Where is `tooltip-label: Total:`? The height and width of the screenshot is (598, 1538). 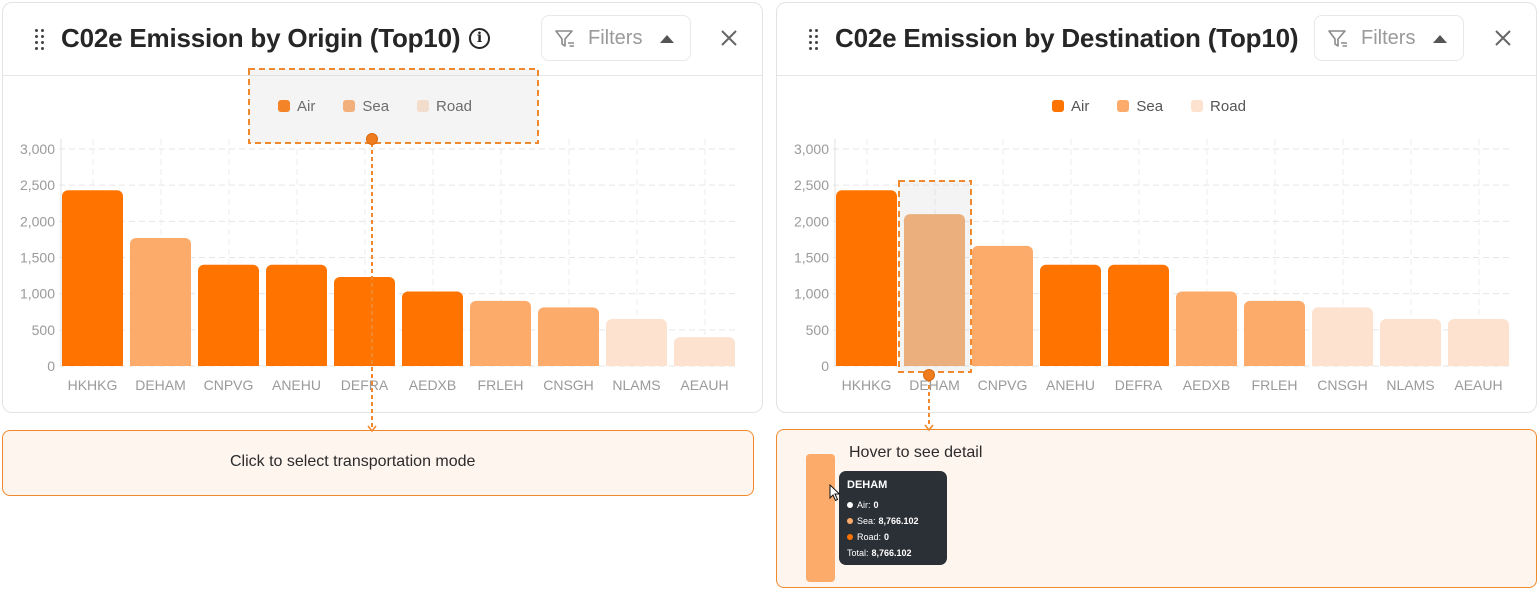
tooltip-label: Total: is located at coordinates (858, 553).